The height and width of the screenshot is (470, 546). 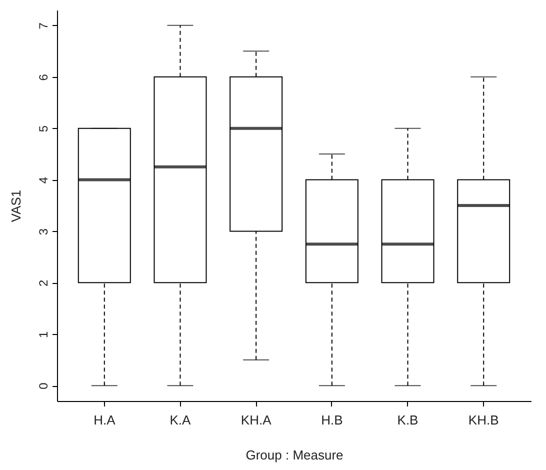 What do you see at coordinates (43, 283) in the screenshot?
I see `y-tick-label: 2` at bounding box center [43, 283].